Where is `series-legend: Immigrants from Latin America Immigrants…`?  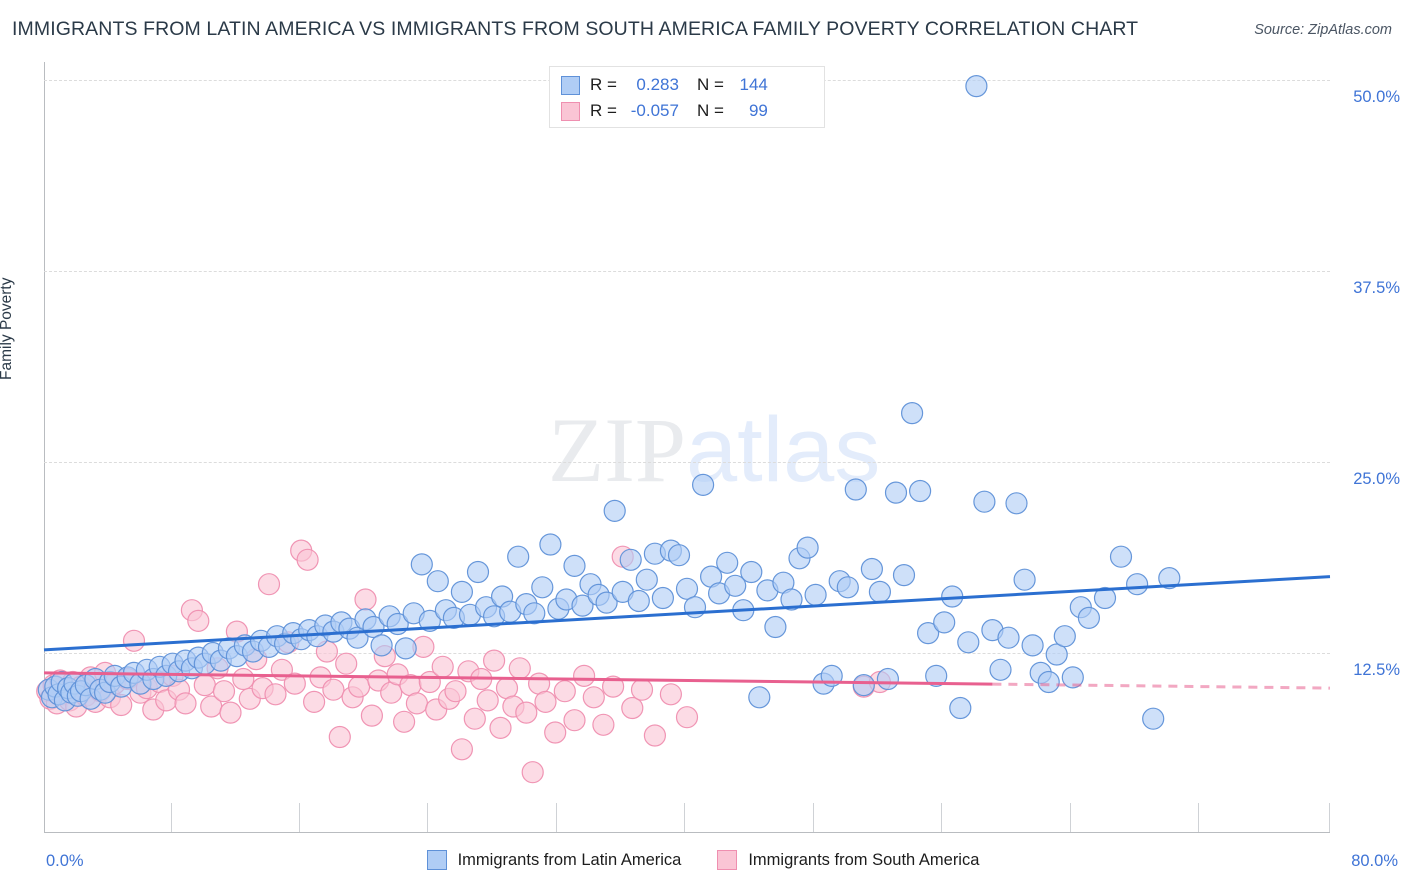 series-legend: Immigrants from Latin America Immigrants… is located at coordinates (703, 860).